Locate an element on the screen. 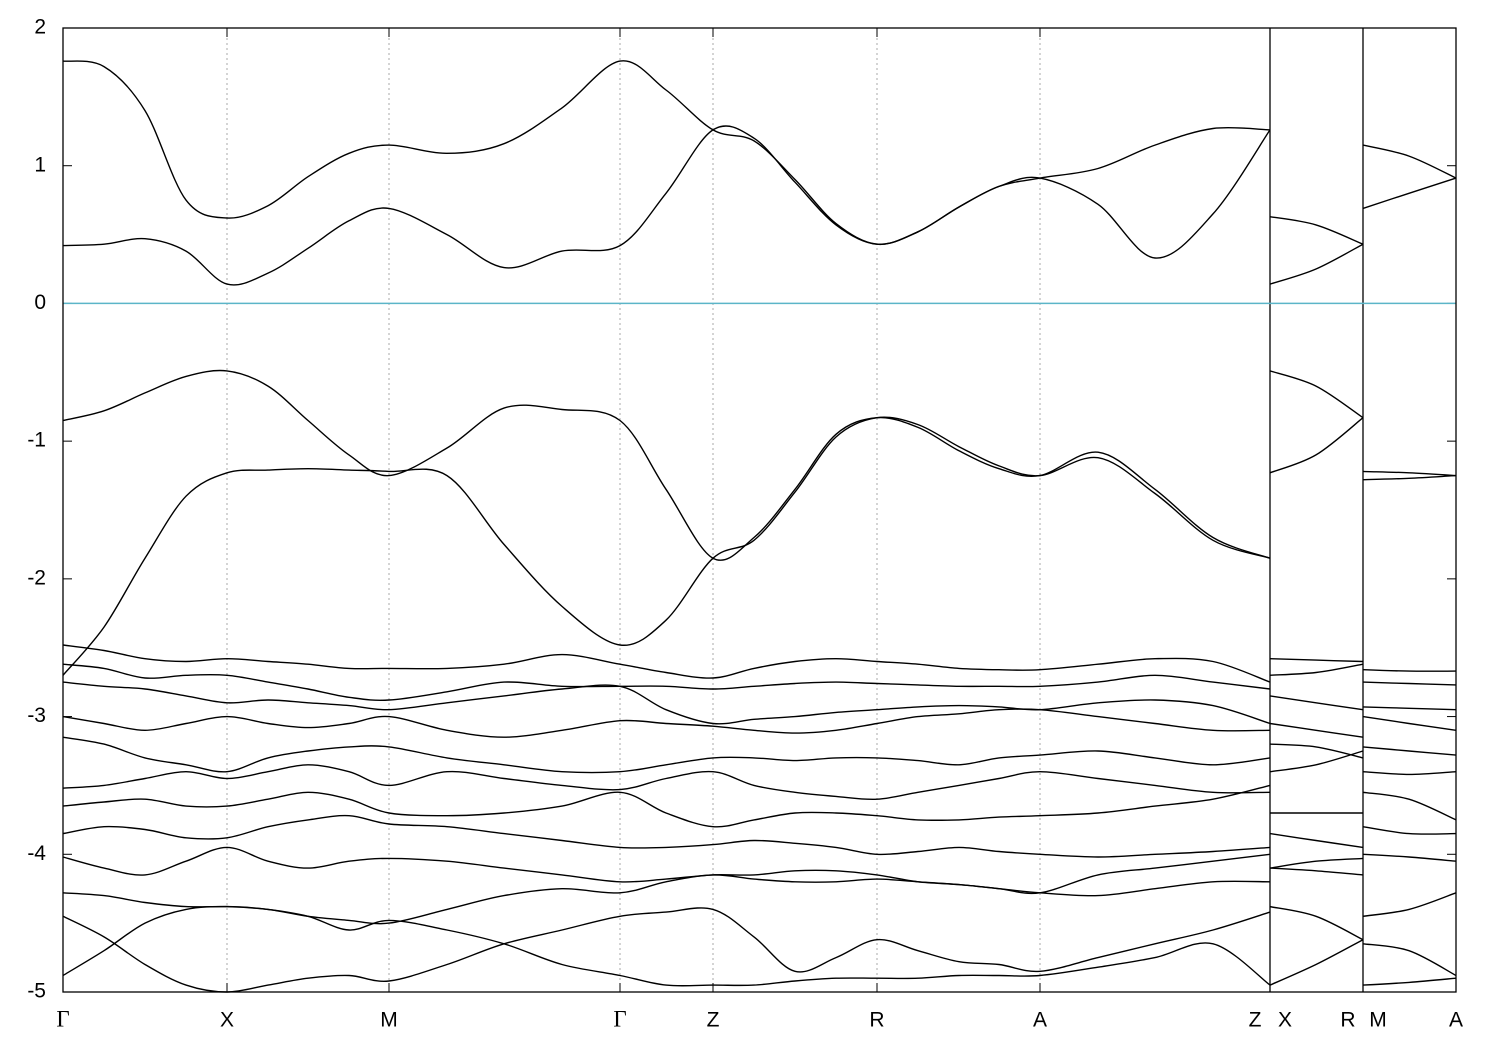 The width and height of the screenshot is (1500, 1050). y-tick-label: -4 is located at coordinates (36, 853).